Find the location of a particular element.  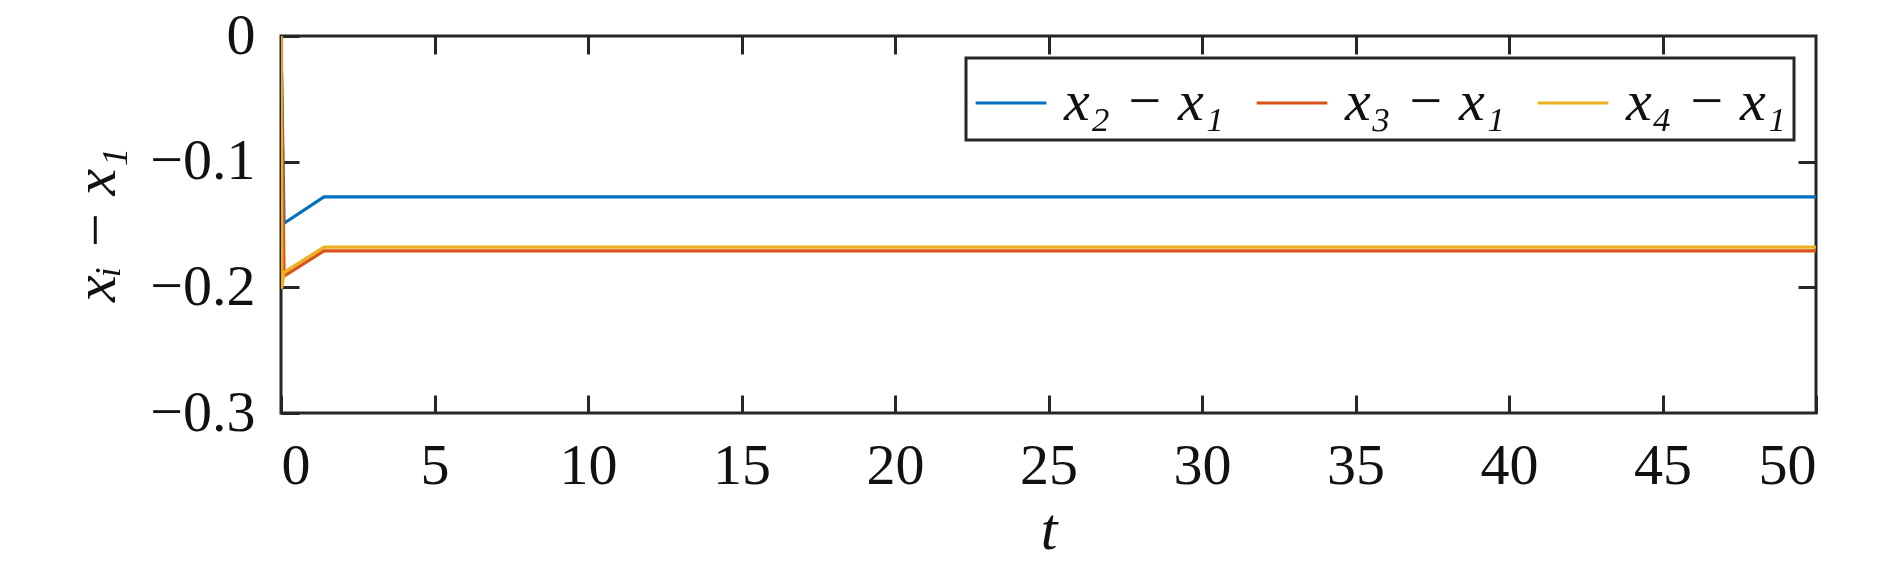

legend-label: x₄ − x₁ is located at coordinates (1705, 100).